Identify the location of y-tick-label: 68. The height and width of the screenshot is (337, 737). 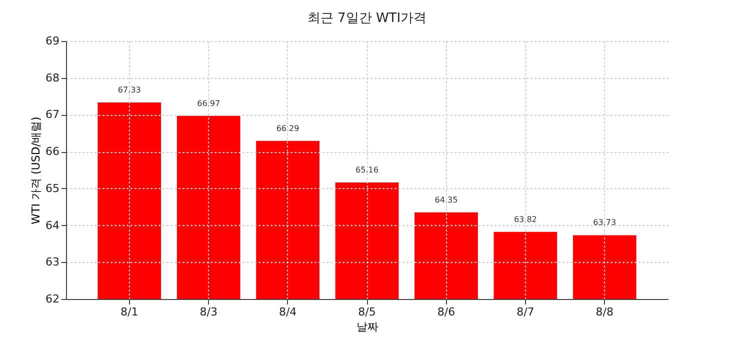
(53, 77).